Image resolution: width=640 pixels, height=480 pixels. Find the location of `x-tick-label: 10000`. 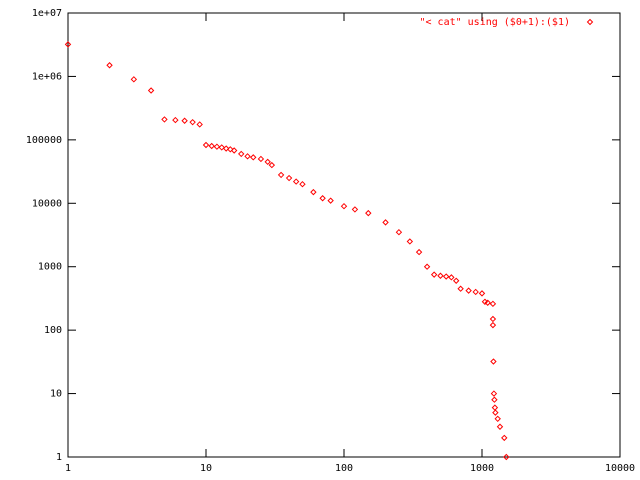

x-tick-label: 10000 is located at coordinates (620, 468).